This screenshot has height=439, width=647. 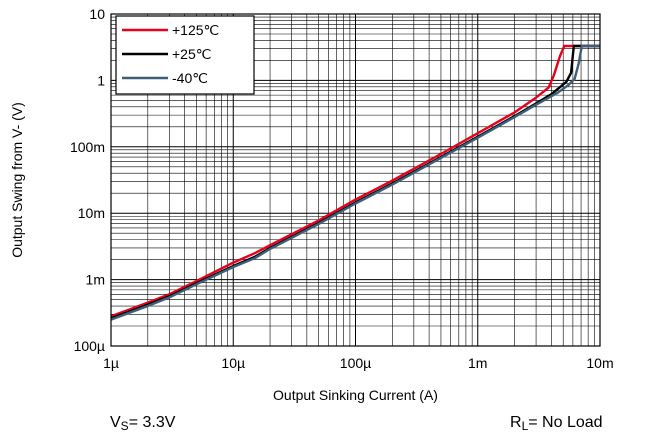 What do you see at coordinates (191, 54) in the screenshot?
I see `legend-label-2: +25℃` at bounding box center [191, 54].